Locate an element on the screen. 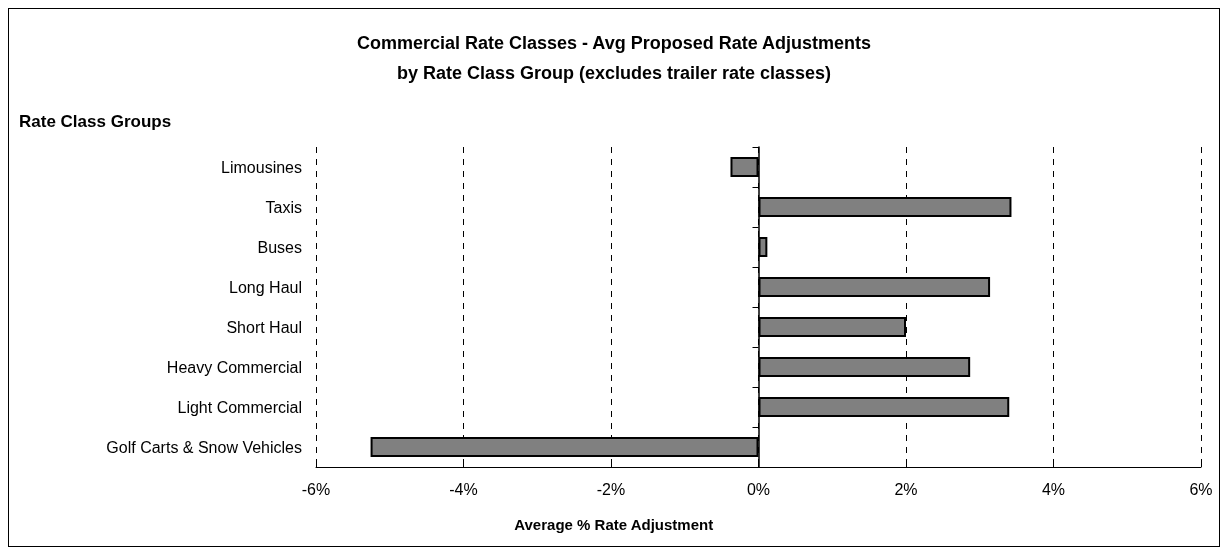  x-tick-label: 0% is located at coordinates (758, 489).